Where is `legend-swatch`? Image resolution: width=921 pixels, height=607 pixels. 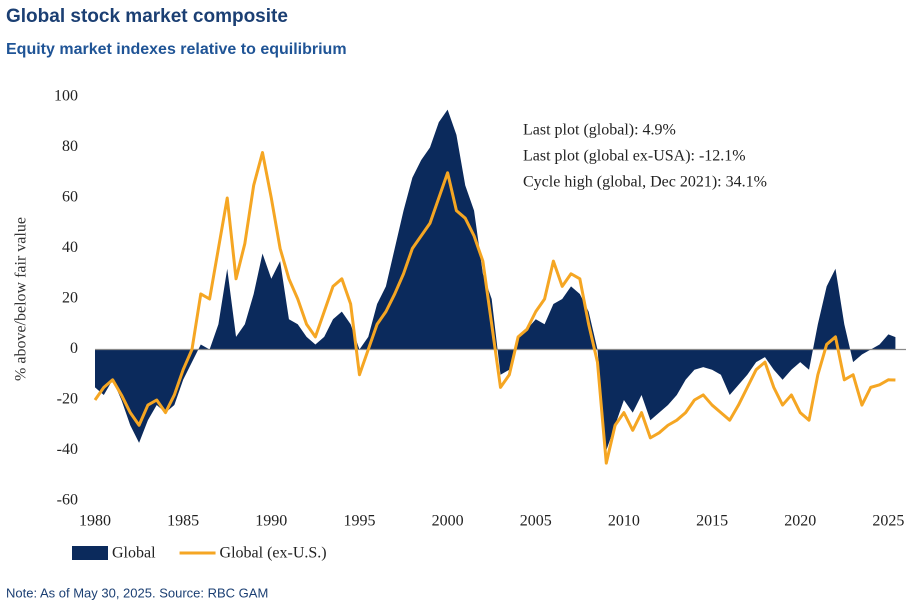 legend-swatch is located at coordinates (90, 553).